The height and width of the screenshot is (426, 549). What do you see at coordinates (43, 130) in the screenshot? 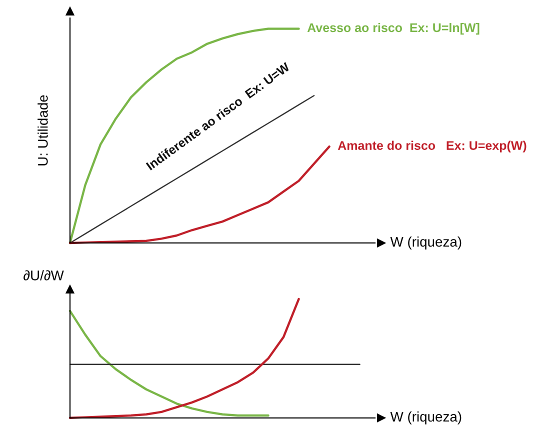
I see `y-axis-title: U: Utilidade` at bounding box center [43, 130].